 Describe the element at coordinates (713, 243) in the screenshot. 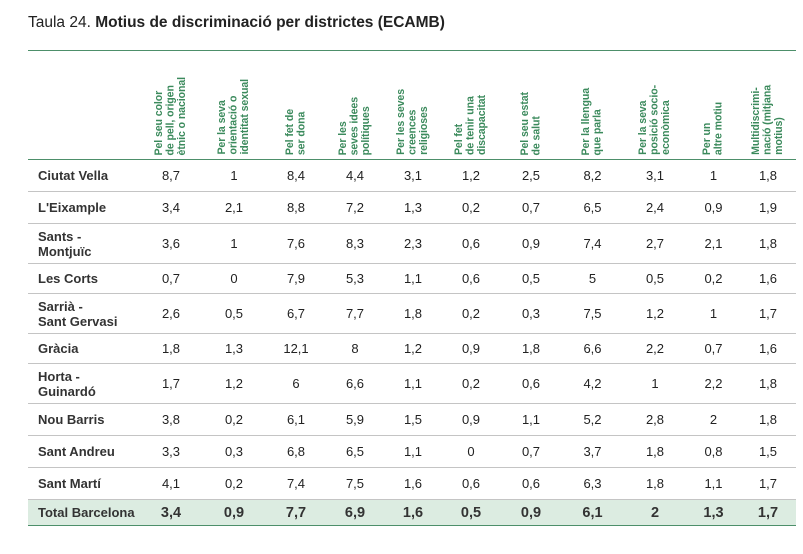

I see `table-cell: 2,1` at that location.